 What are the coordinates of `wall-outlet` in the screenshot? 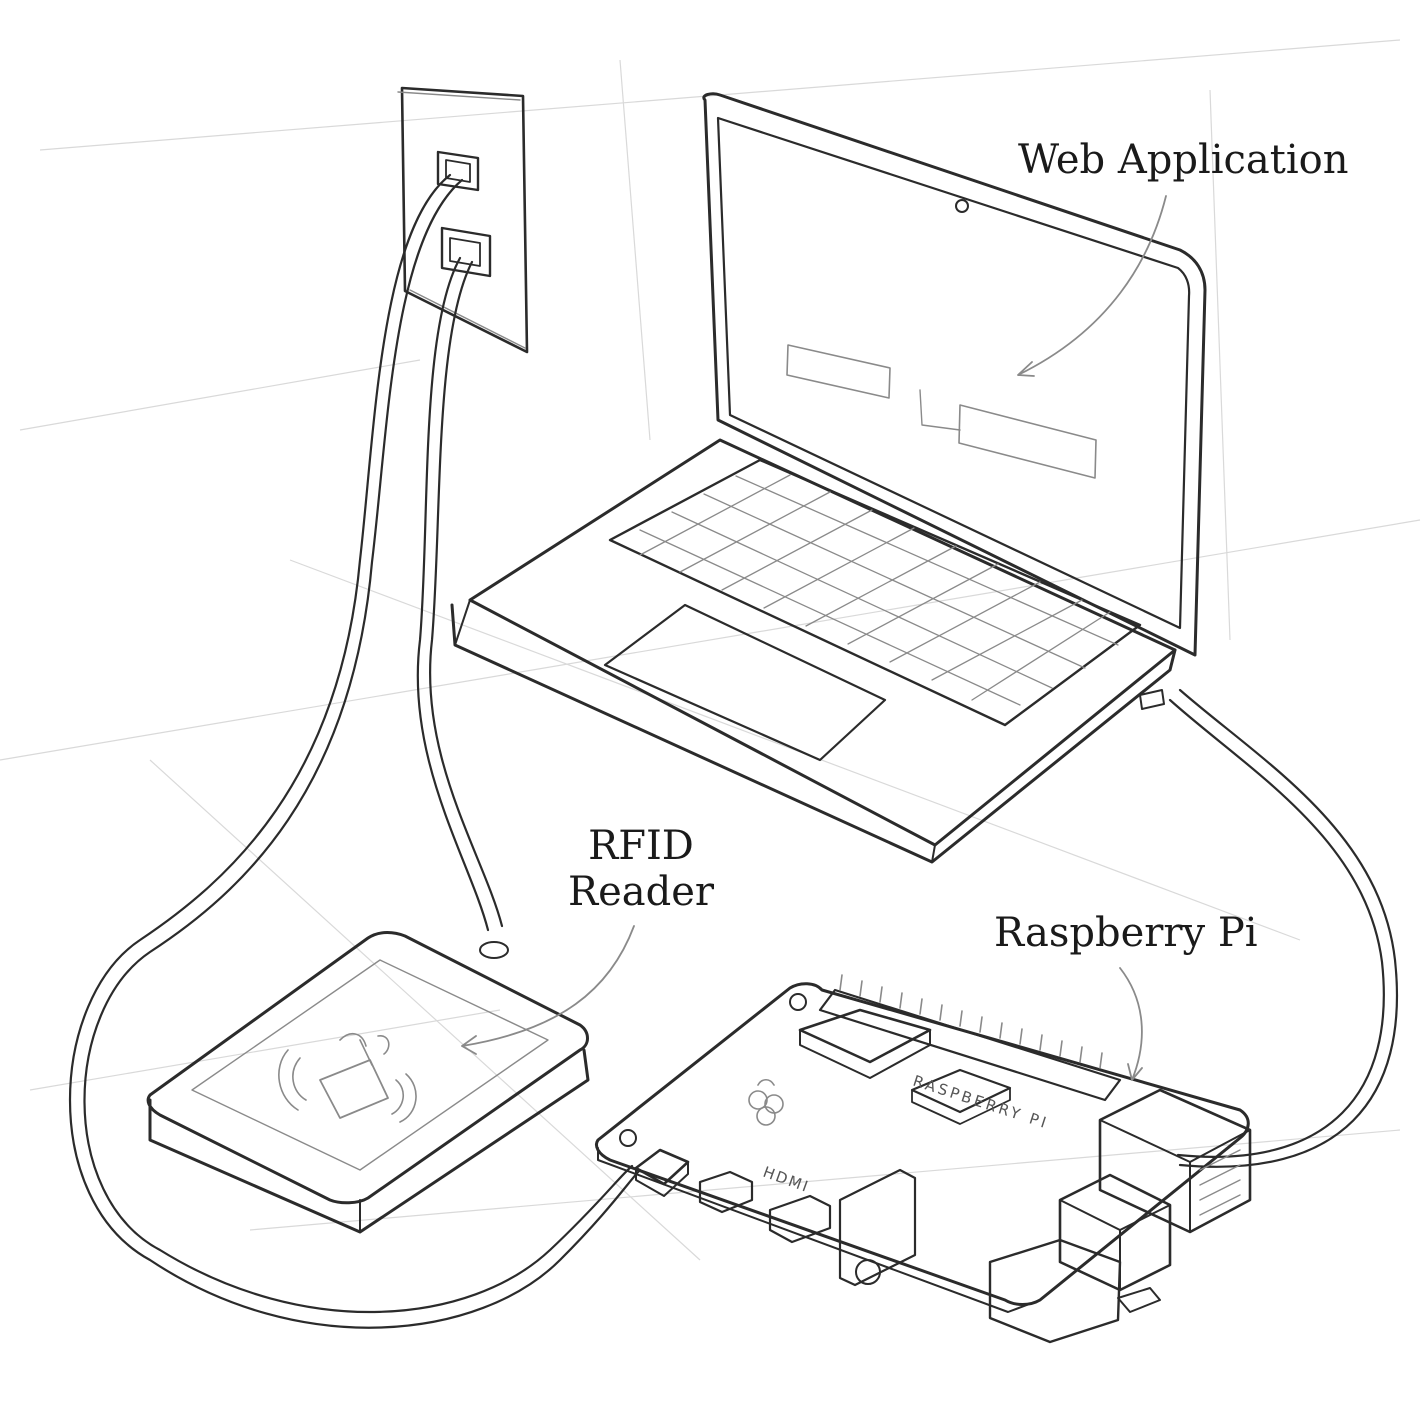 It's located at (463, 220).